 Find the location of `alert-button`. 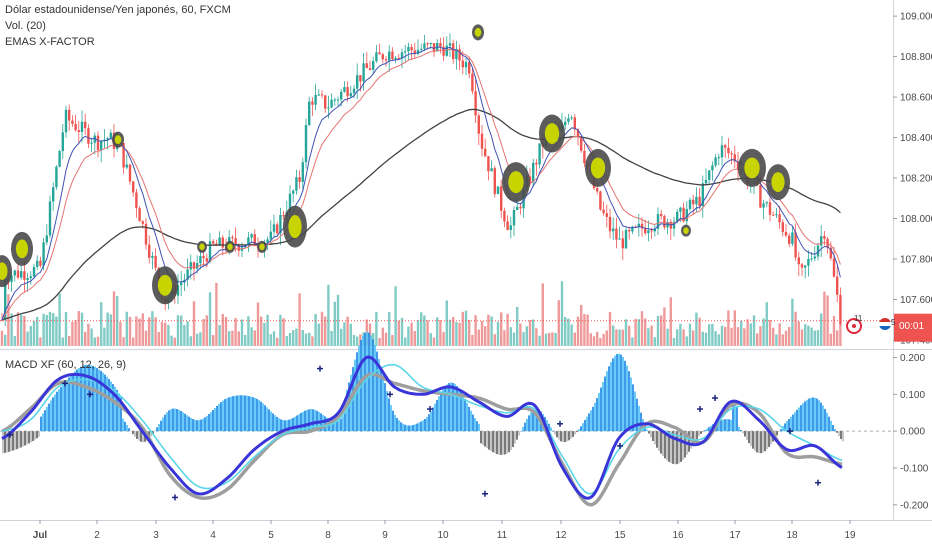

alert-button is located at coordinates (854, 326).